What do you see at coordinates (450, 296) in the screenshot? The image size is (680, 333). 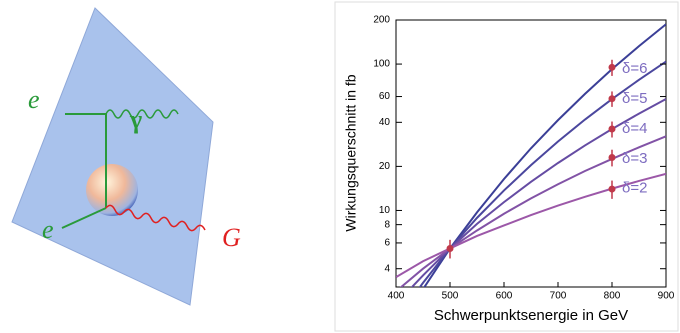 I see `x-tick-label: 500` at bounding box center [450, 296].